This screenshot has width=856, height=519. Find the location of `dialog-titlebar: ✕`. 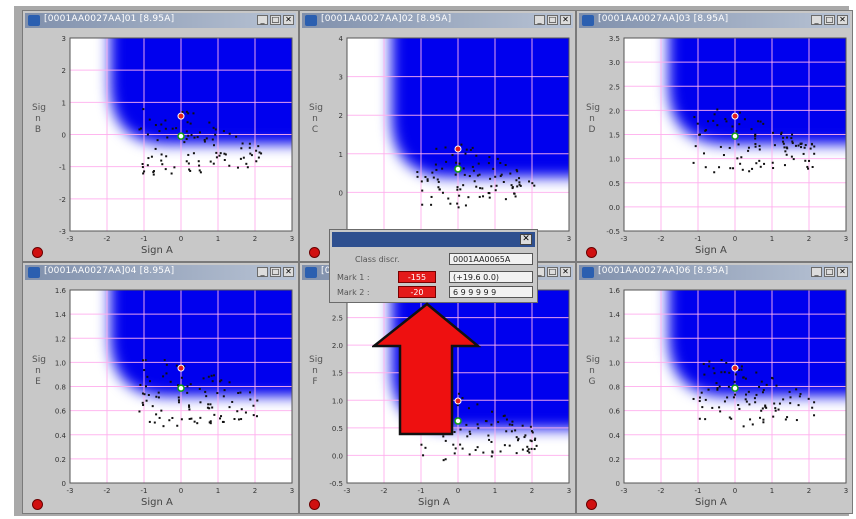

dialog-titlebar: ✕ is located at coordinates (433, 239).